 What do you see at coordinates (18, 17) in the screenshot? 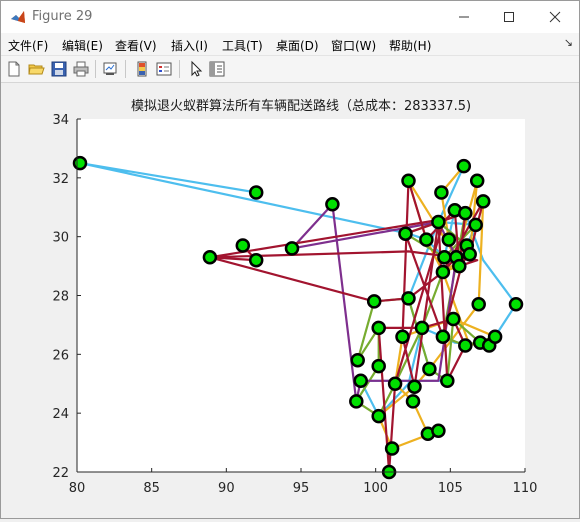
I see `matlab-app-icon` at bounding box center [18, 17].